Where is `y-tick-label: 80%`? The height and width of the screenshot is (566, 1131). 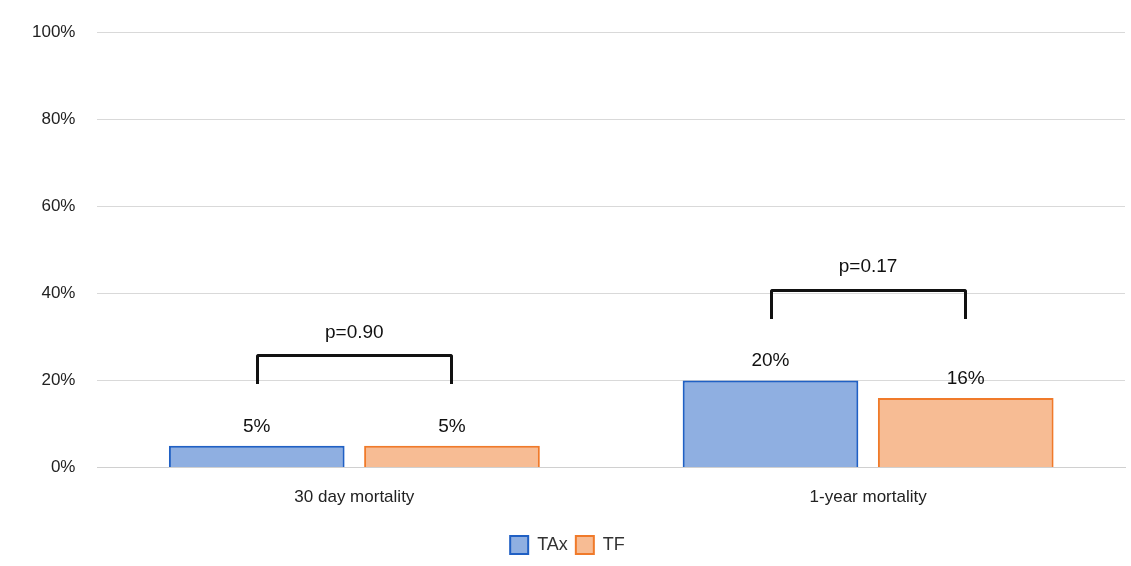 y-tick-label: 80% is located at coordinates (58, 118).